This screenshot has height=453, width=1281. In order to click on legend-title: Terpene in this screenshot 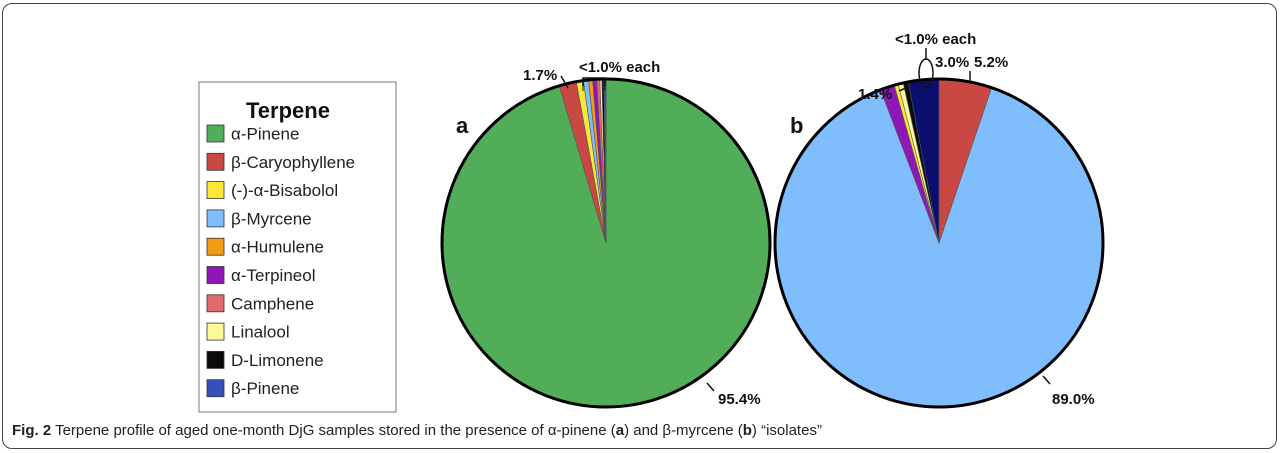, I will do `click(288, 110)`.